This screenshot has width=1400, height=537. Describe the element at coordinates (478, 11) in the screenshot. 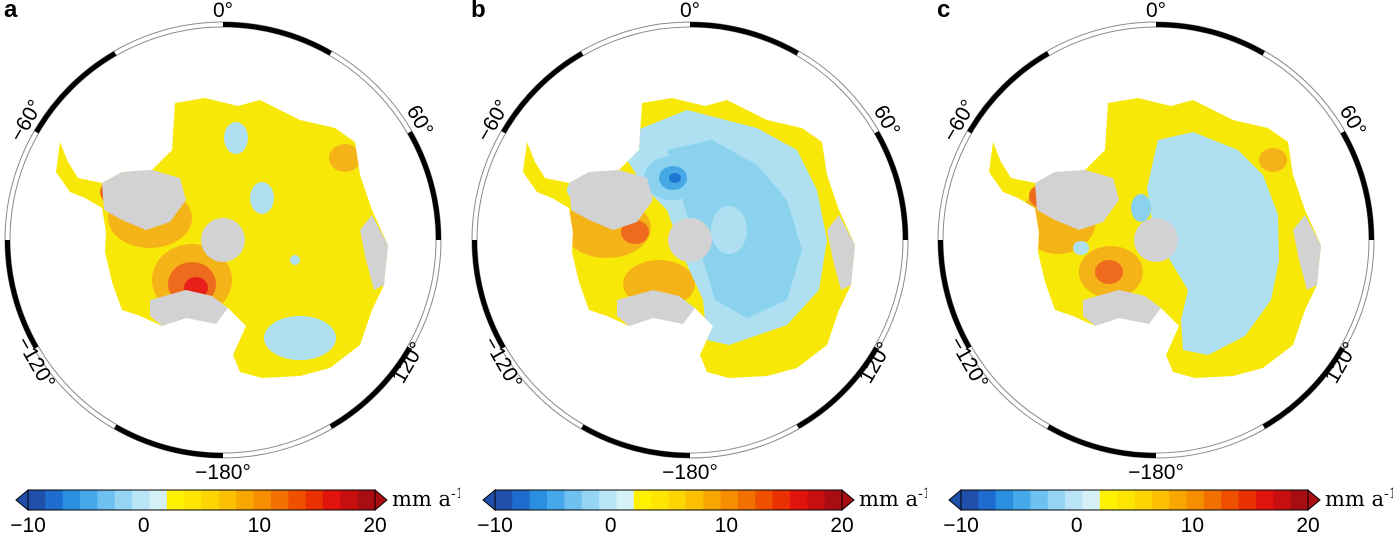

I see `panel-label-b: b` at that location.